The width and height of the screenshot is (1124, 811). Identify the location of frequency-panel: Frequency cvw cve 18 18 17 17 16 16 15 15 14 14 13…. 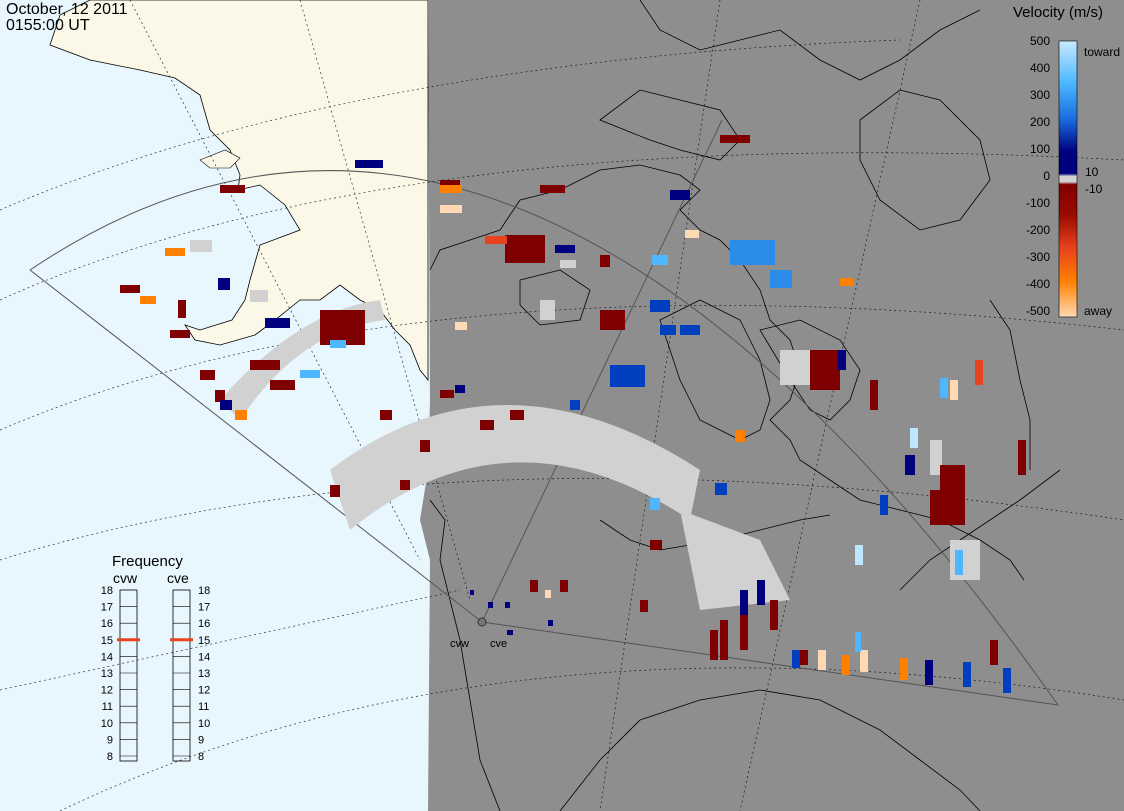
(156, 658).